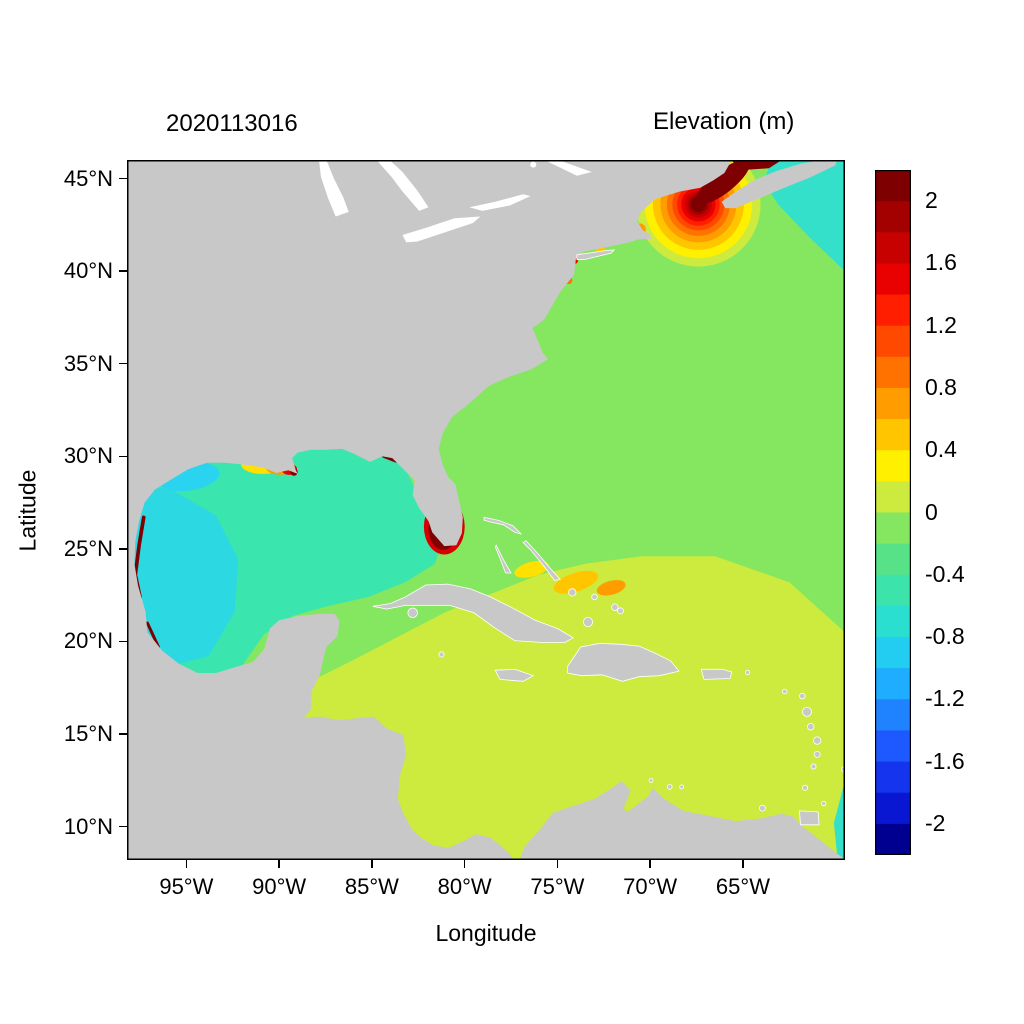  Describe the element at coordinates (533, 164) in the screenshot. I see `ottawa-river-dot` at that location.